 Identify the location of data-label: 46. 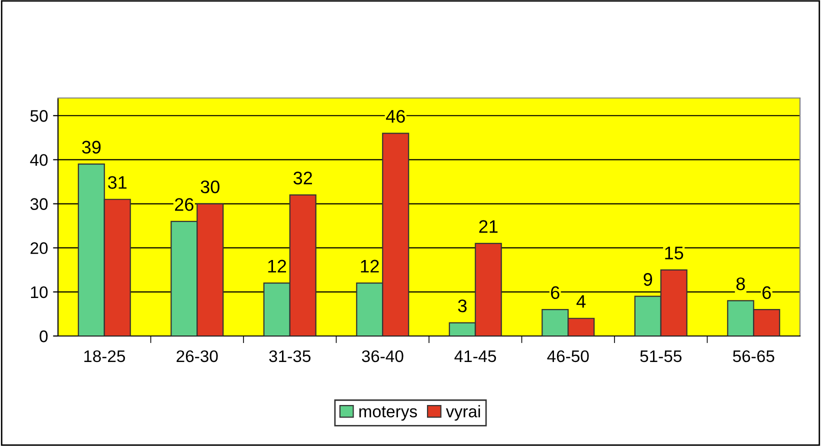
(395, 116).